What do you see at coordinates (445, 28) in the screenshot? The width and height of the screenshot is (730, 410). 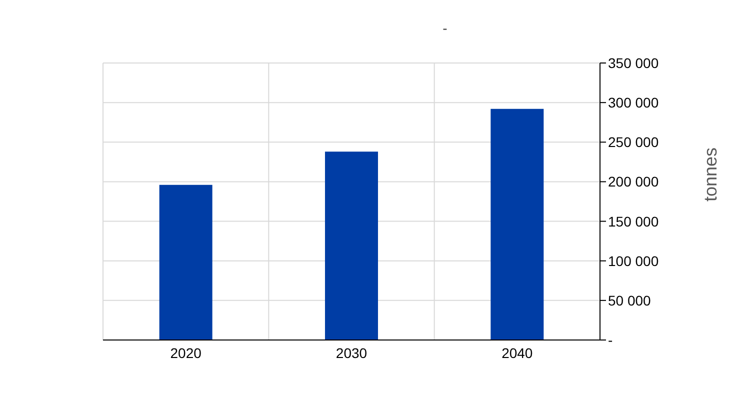 I see `chart-title: -` at bounding box center [445, 28].